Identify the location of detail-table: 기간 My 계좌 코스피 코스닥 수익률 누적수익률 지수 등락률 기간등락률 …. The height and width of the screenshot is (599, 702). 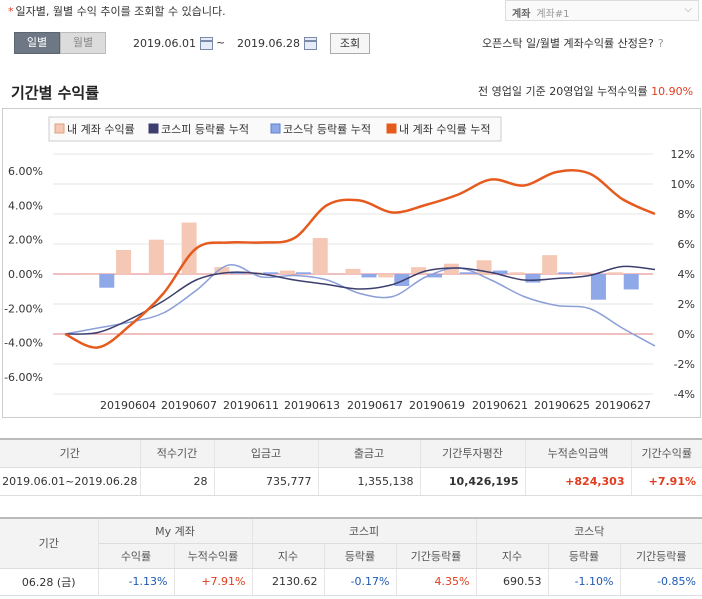
(351, 556).